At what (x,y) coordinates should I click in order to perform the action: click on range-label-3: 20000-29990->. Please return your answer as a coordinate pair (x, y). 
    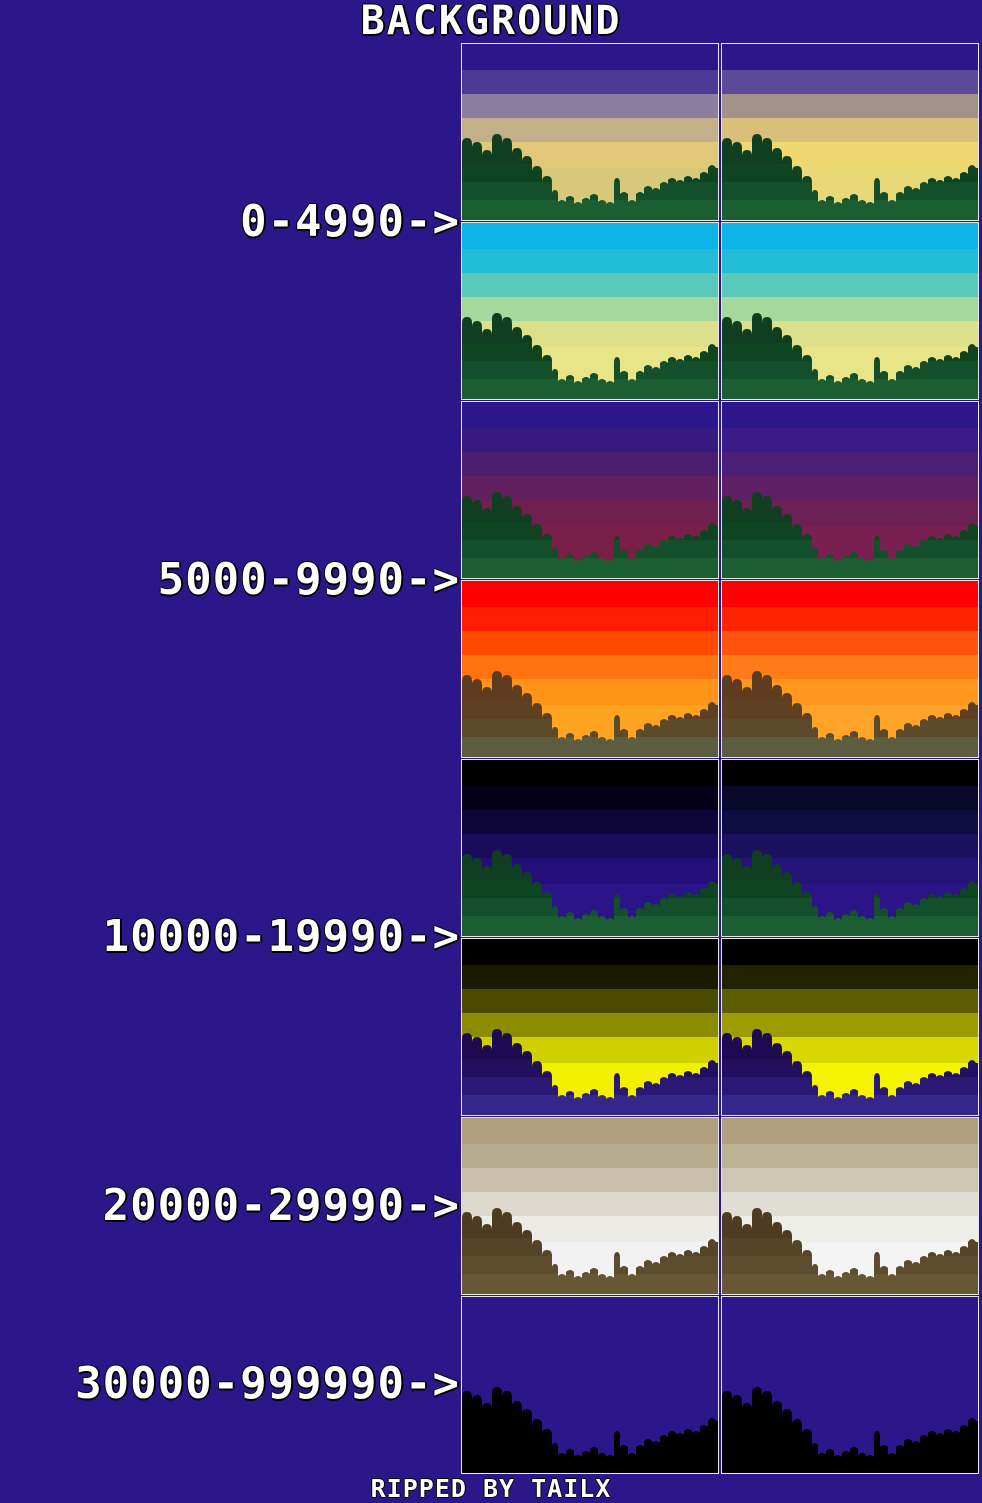
    Looking at the image, I should click on (281, 1205).